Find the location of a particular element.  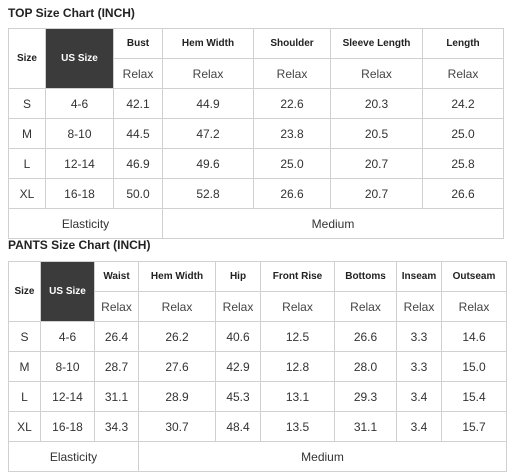

data-cell: 12.5 is located at coordinates (297, 336).